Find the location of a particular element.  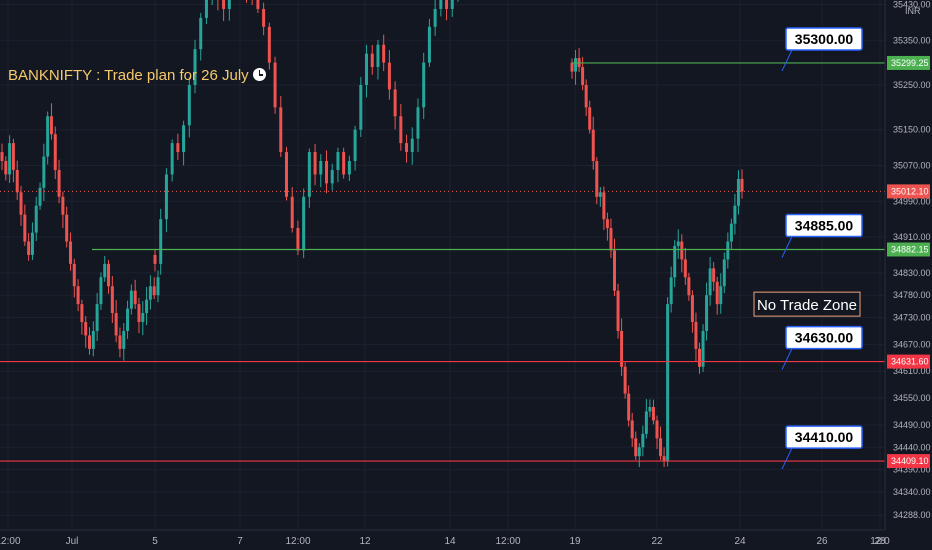

level-price-tag-text: 34882.15 is located at coordinates (910, 250).